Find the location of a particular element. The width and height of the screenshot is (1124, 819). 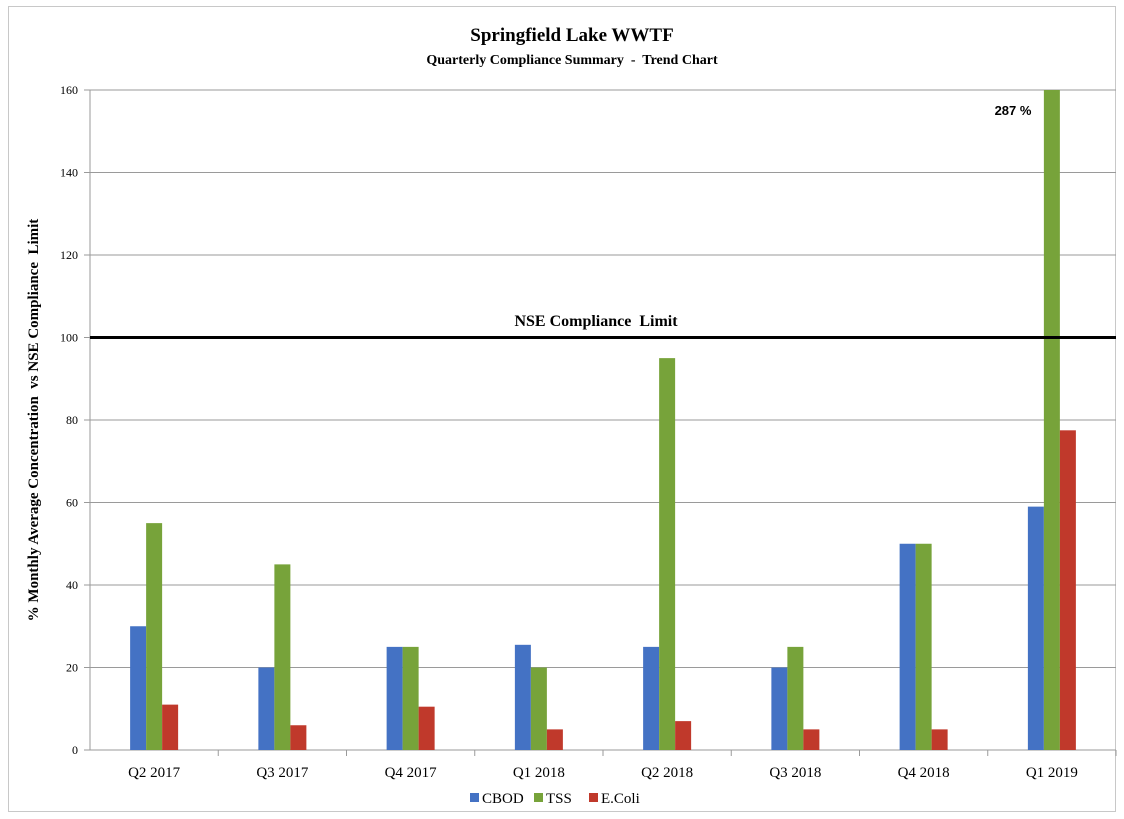

legend: CBOD TSS E.Coli is located at coordinates (555, 799).